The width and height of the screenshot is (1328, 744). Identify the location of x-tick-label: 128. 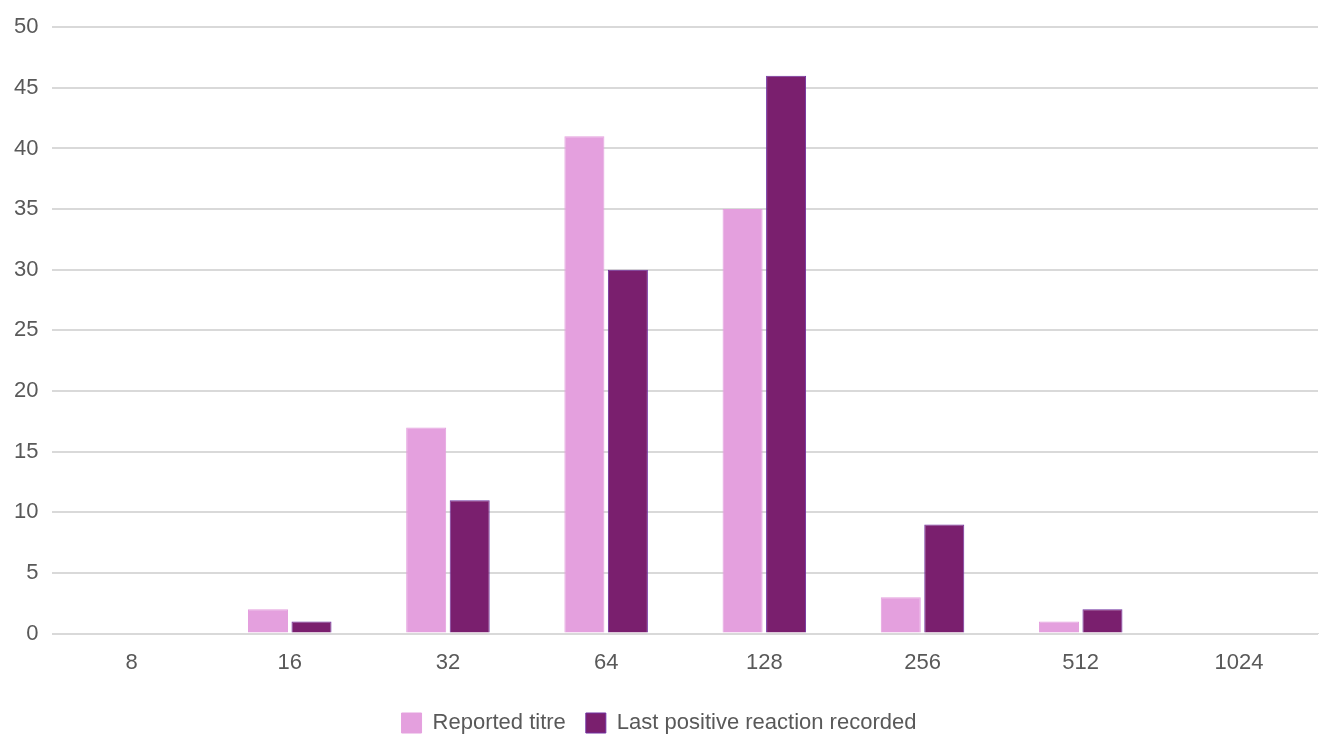
(764, 661).